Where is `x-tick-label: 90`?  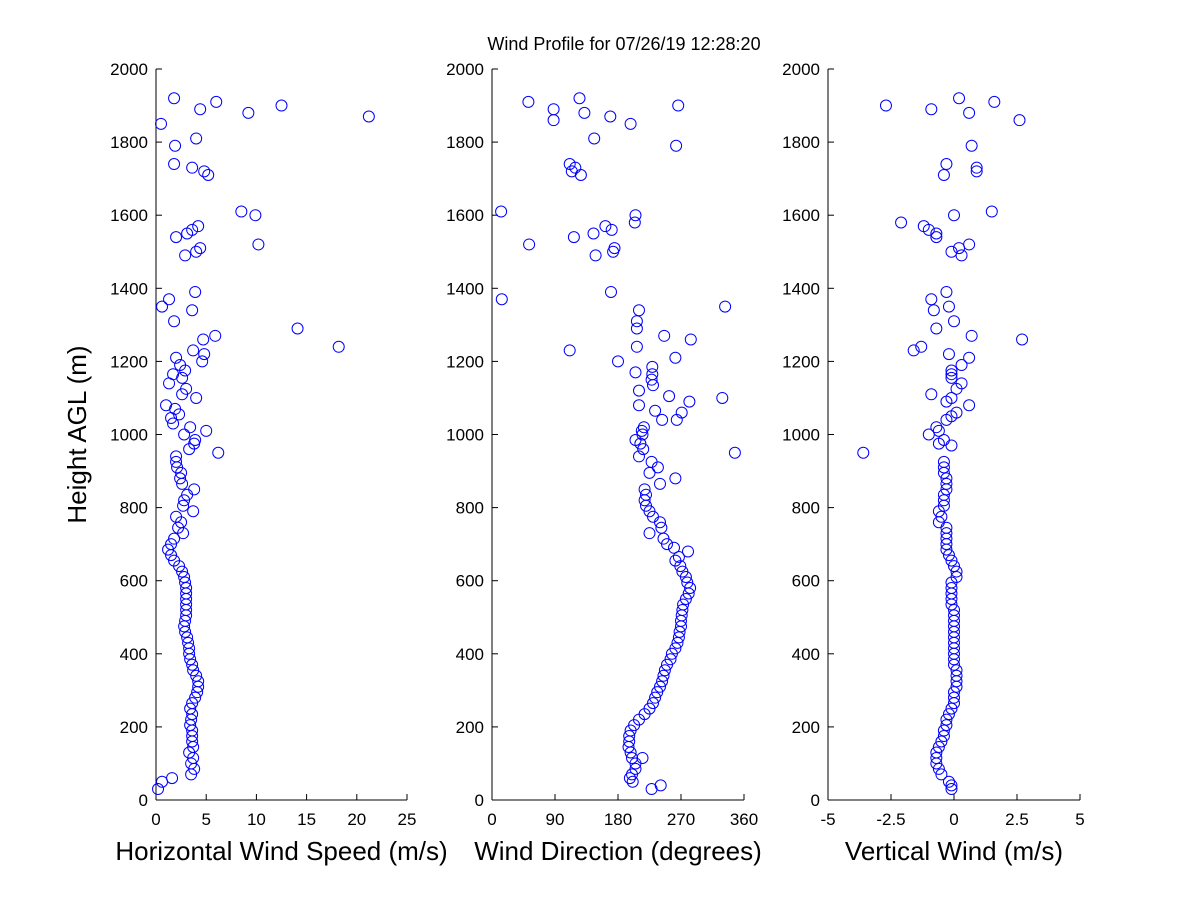
x-tick-label: 90 is located at coordinates (555, 819).